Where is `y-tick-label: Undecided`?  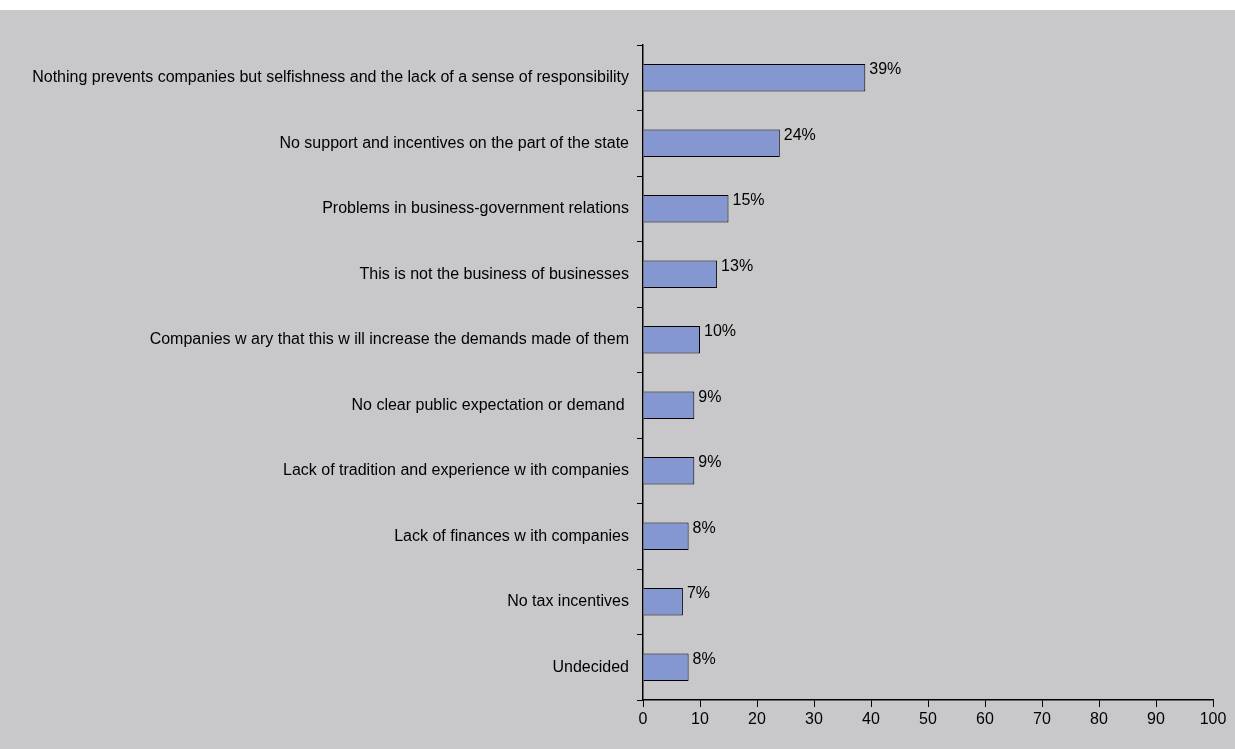
y-tick-label: Undecided is located at coordinates (590, 666).